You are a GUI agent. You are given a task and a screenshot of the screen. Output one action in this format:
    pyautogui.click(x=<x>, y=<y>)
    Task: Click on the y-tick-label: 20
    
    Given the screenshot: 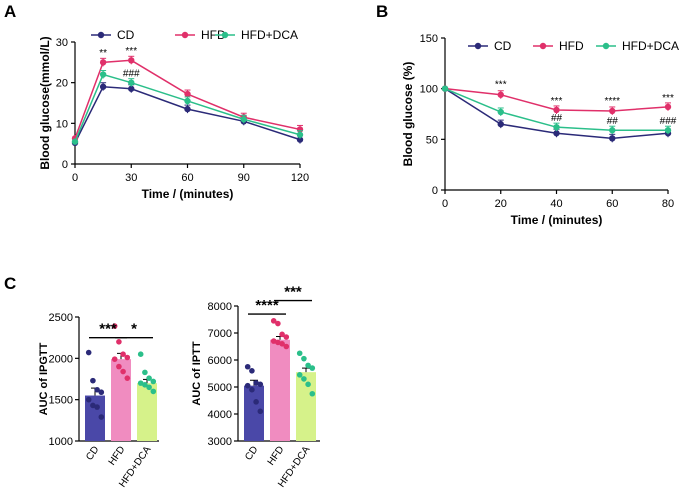 What is the action you would take?
    pyautogui.click(x=62, y=84)
    